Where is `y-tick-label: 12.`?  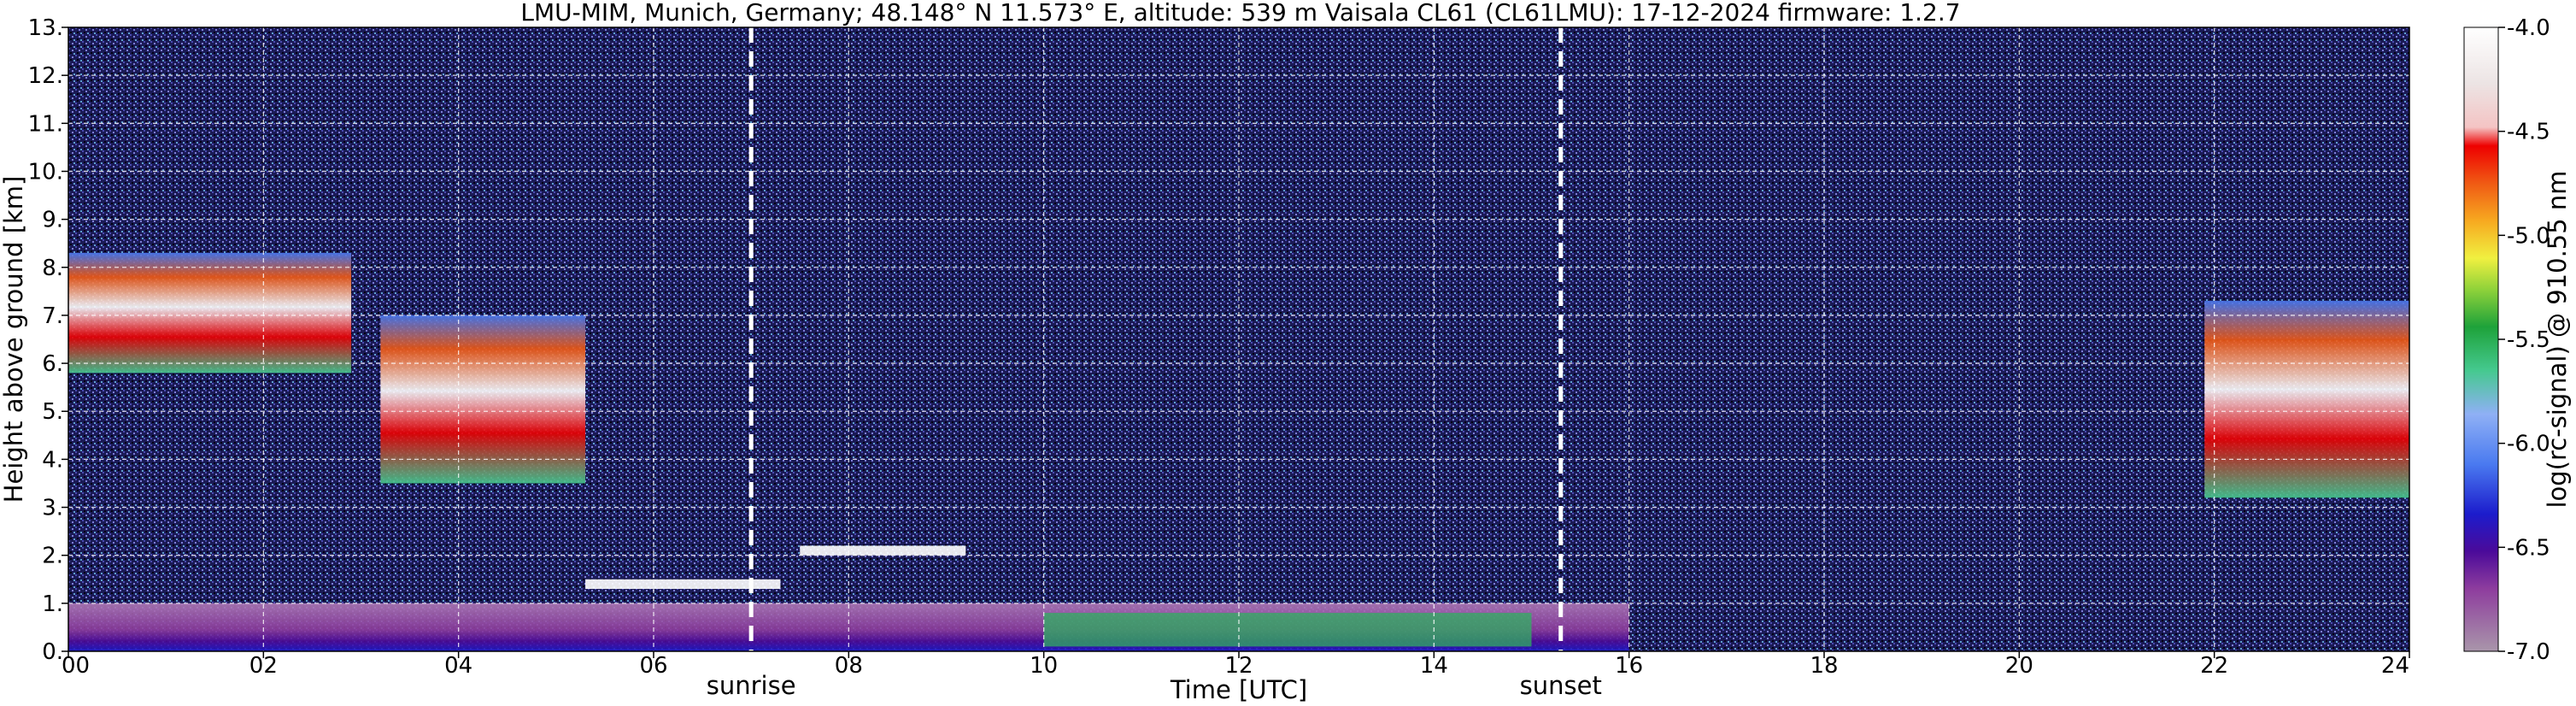 y-tick-label: 12. is located at coordinates (45, 76).